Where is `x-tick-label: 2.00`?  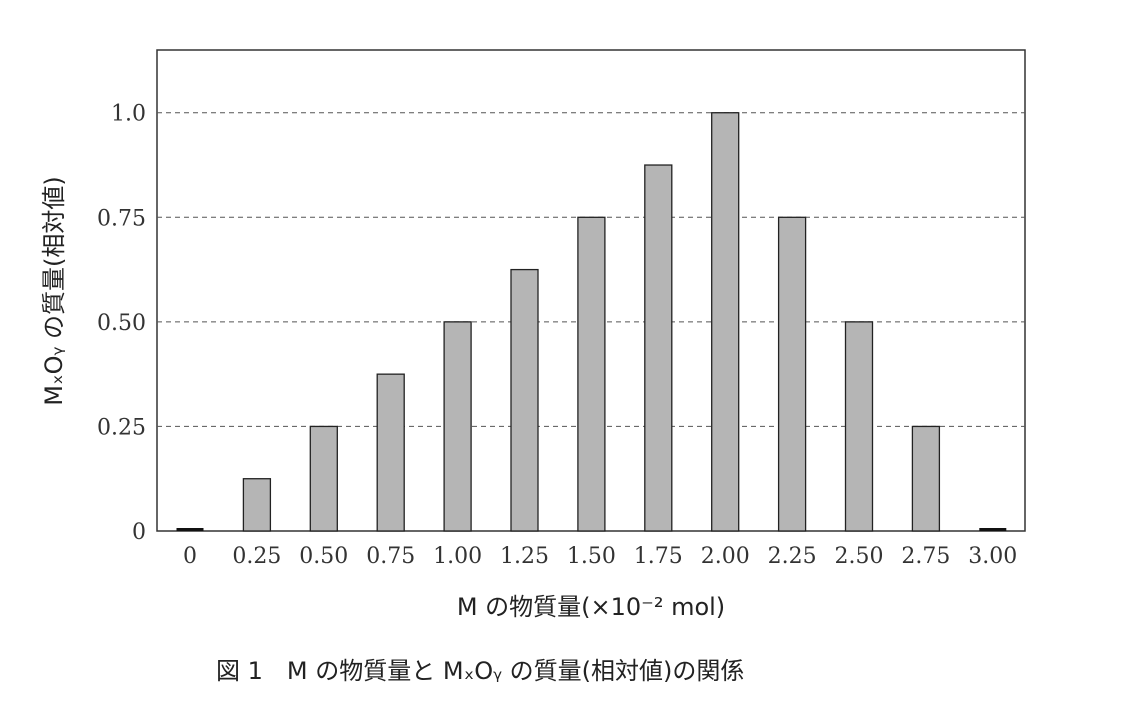 x-tick-label: 2.00 is located at coordinates (725, 556).